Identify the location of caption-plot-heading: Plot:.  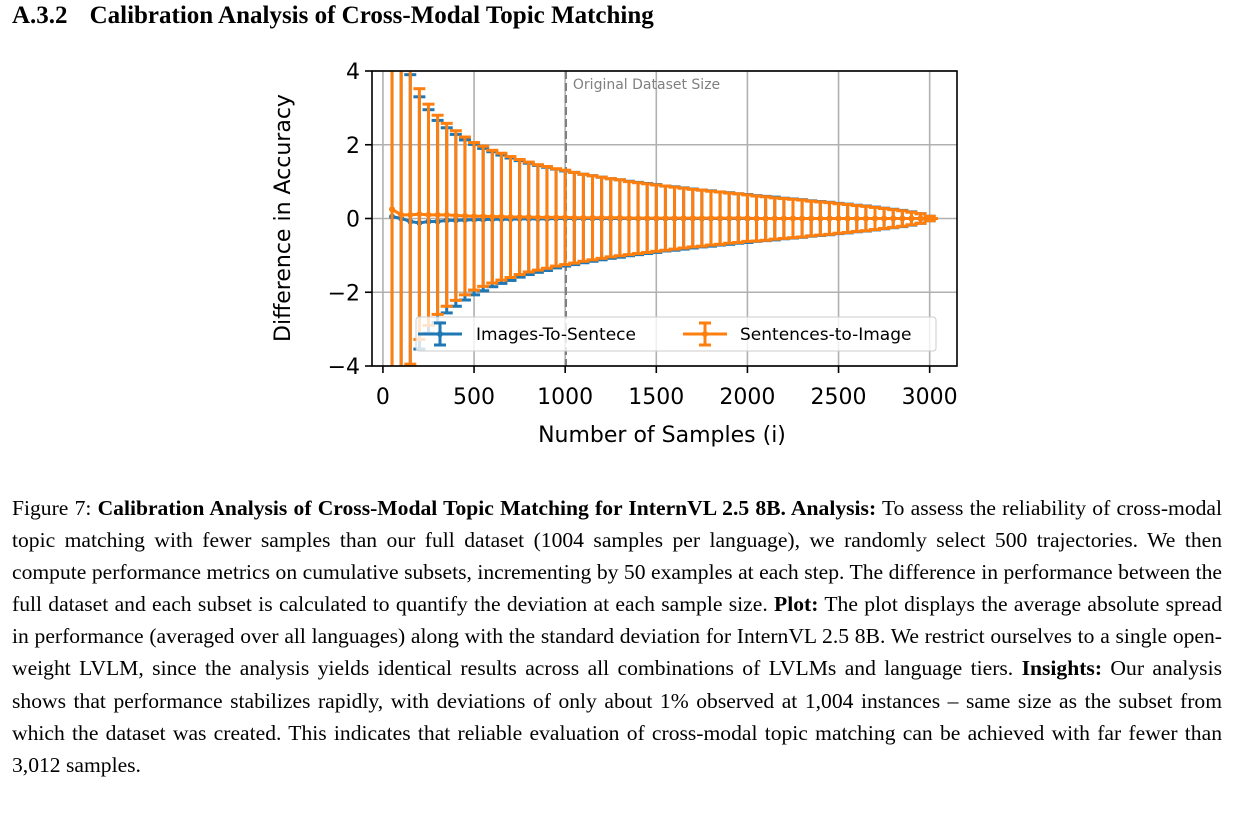
(796, 604).